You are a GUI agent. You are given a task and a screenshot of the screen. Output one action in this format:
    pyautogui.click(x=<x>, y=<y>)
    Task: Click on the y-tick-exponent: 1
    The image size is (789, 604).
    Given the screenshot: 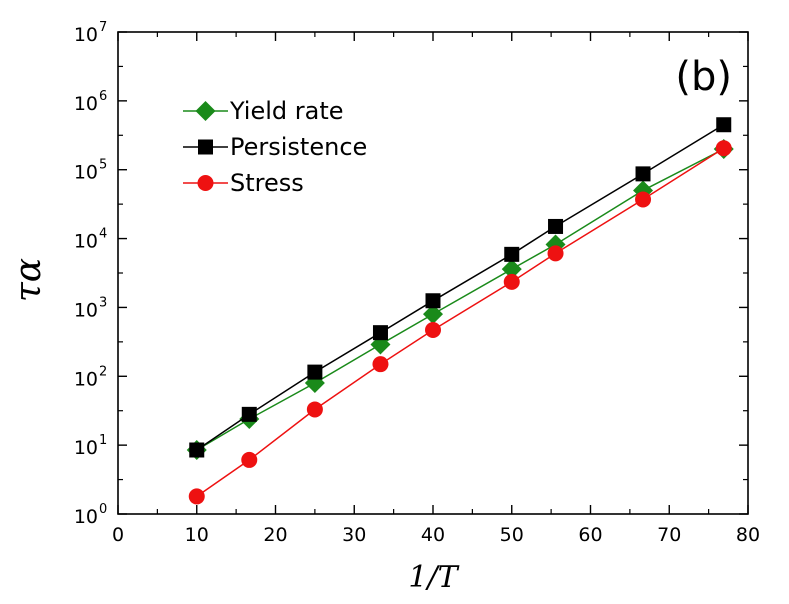 What is the action you would take?
    pyautogui.click(x=103, y=440)
    